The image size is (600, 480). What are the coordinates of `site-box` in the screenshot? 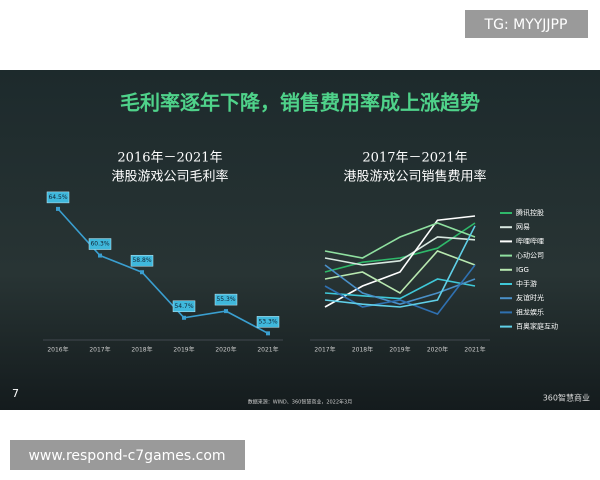 It's located at (127, 455).